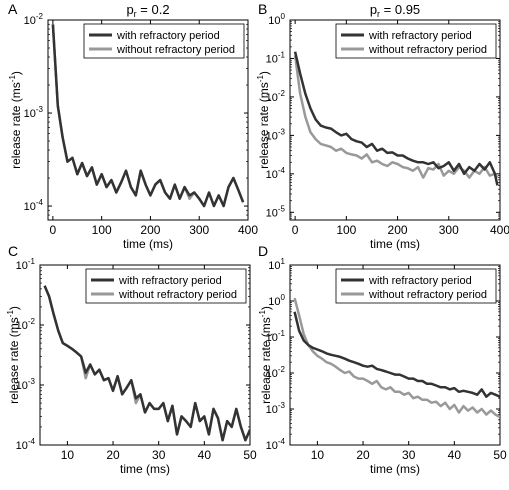 The height and width of the screenshot is (490, 509). I want to click on panel-c-ytick-label: 10⁻², so click(26, 324).